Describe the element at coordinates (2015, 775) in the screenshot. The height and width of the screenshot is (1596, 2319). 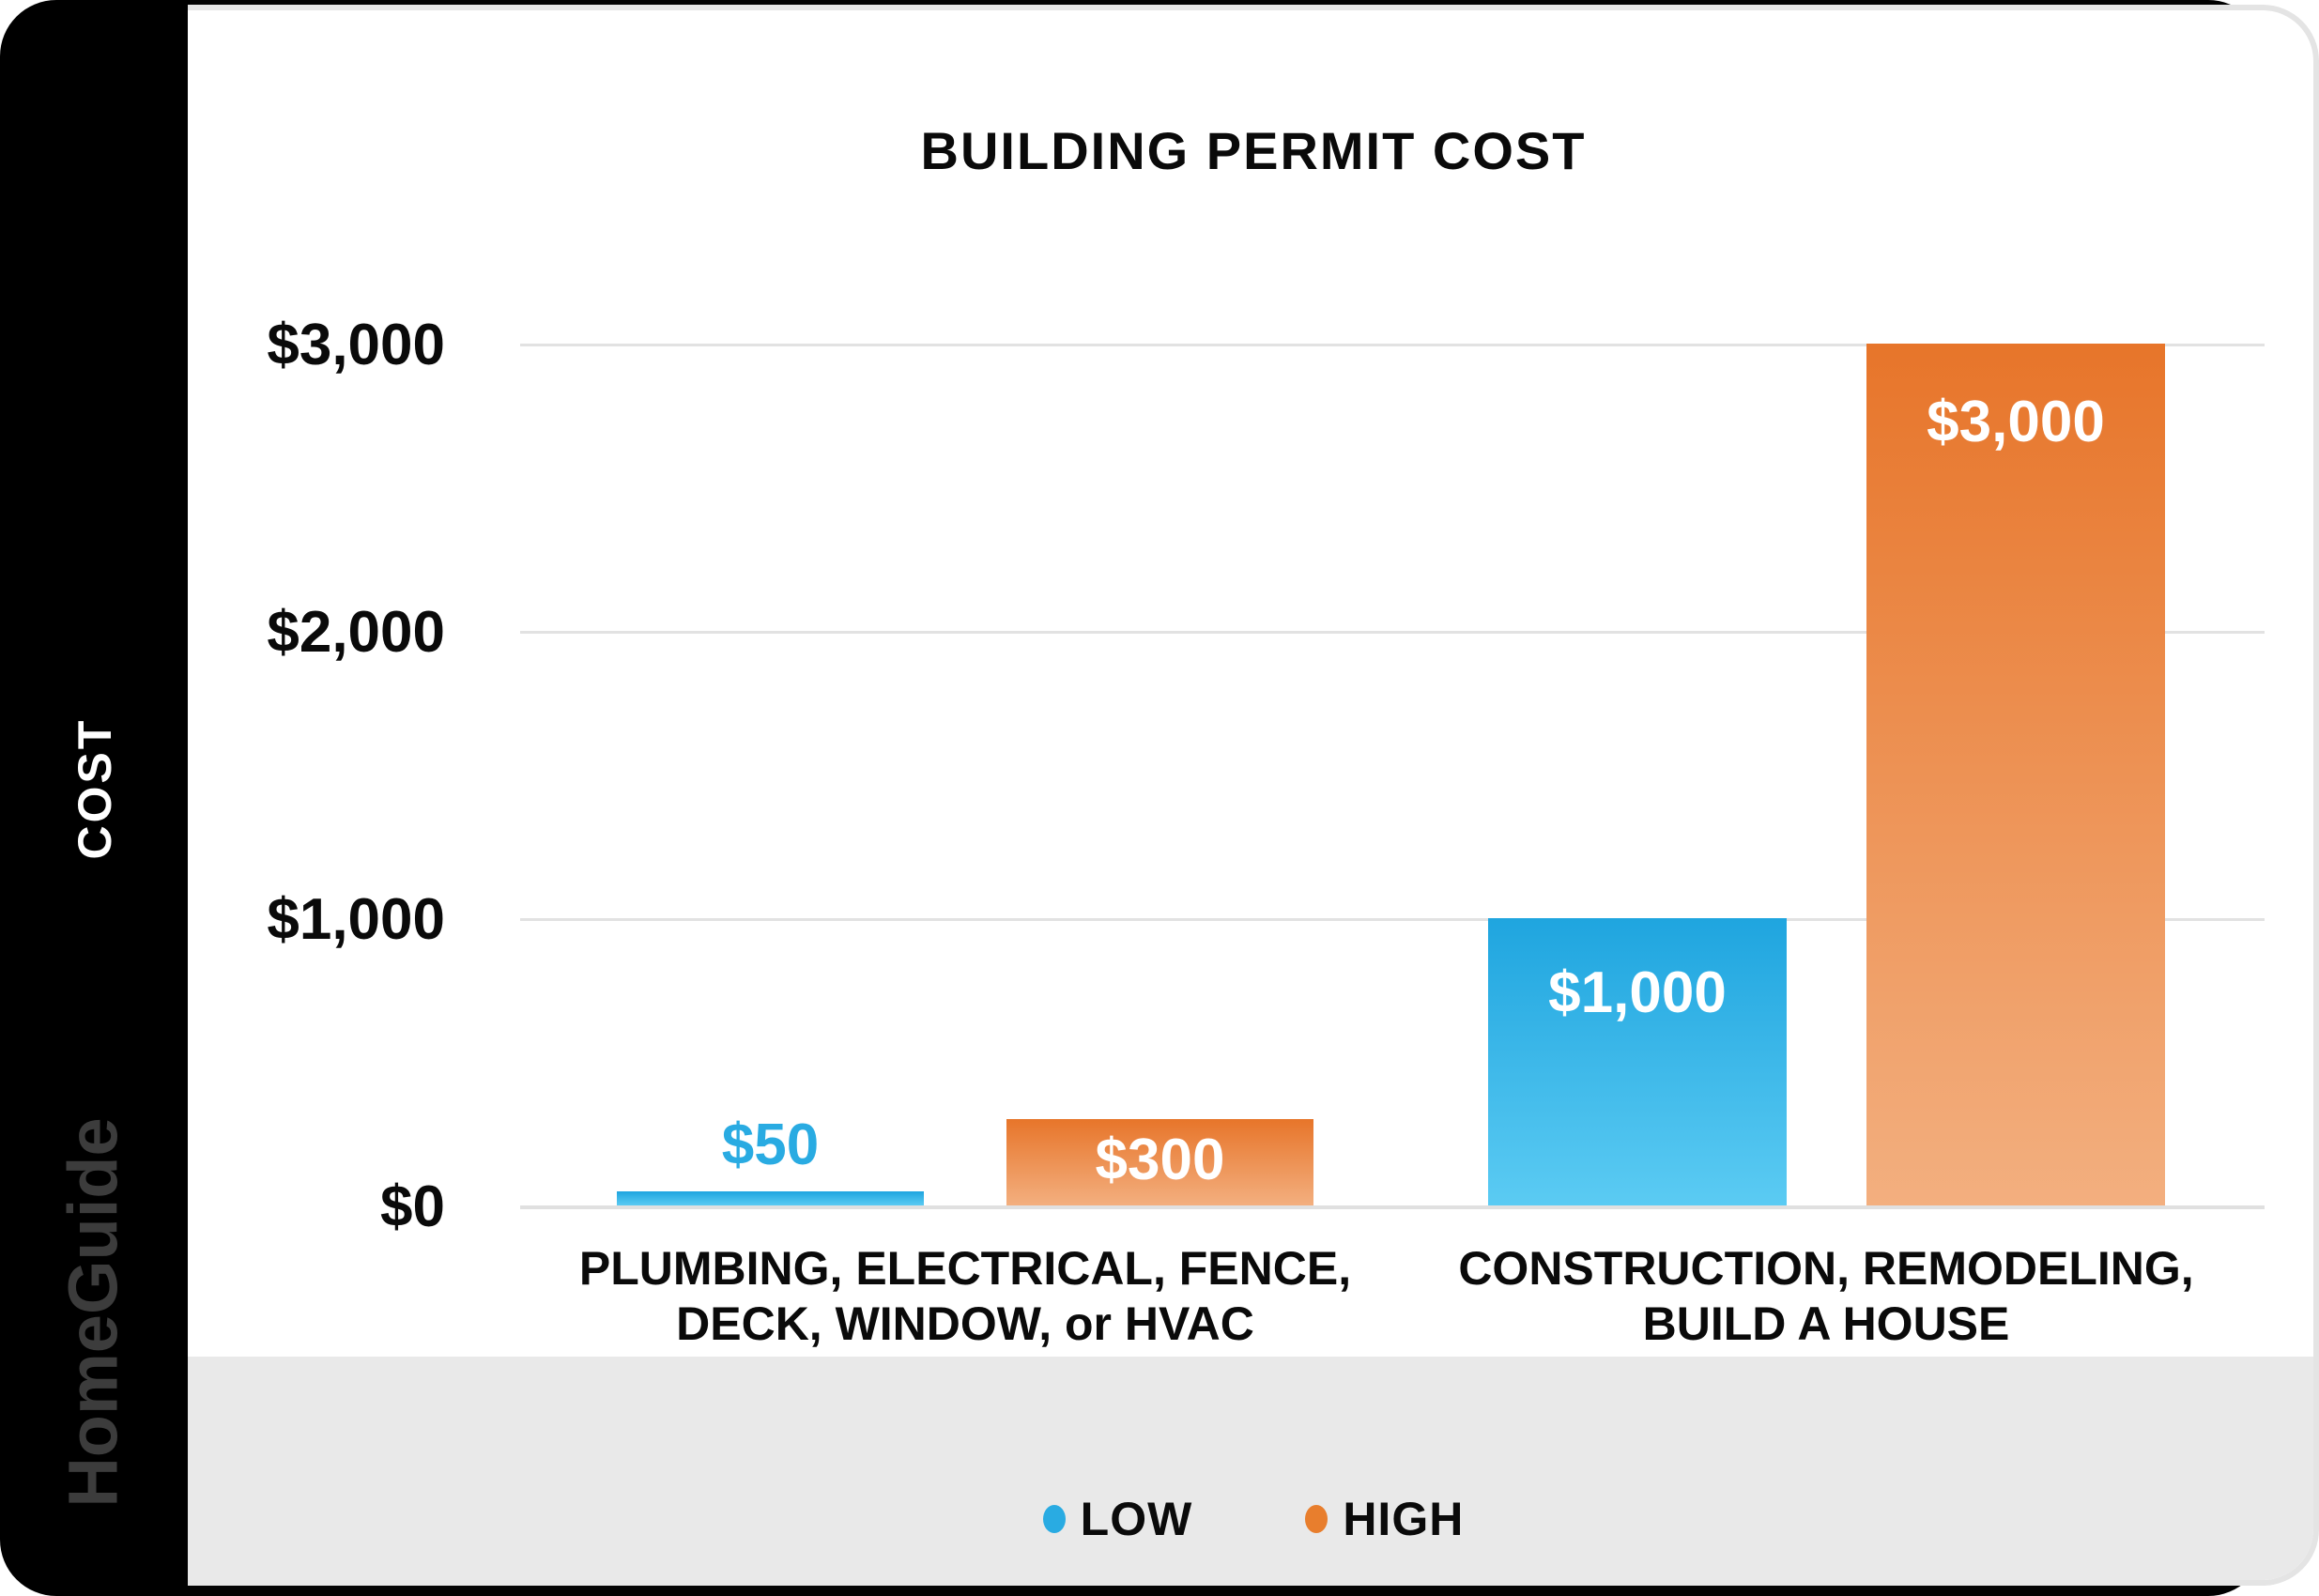
I see `bar-high-construction` at that location.